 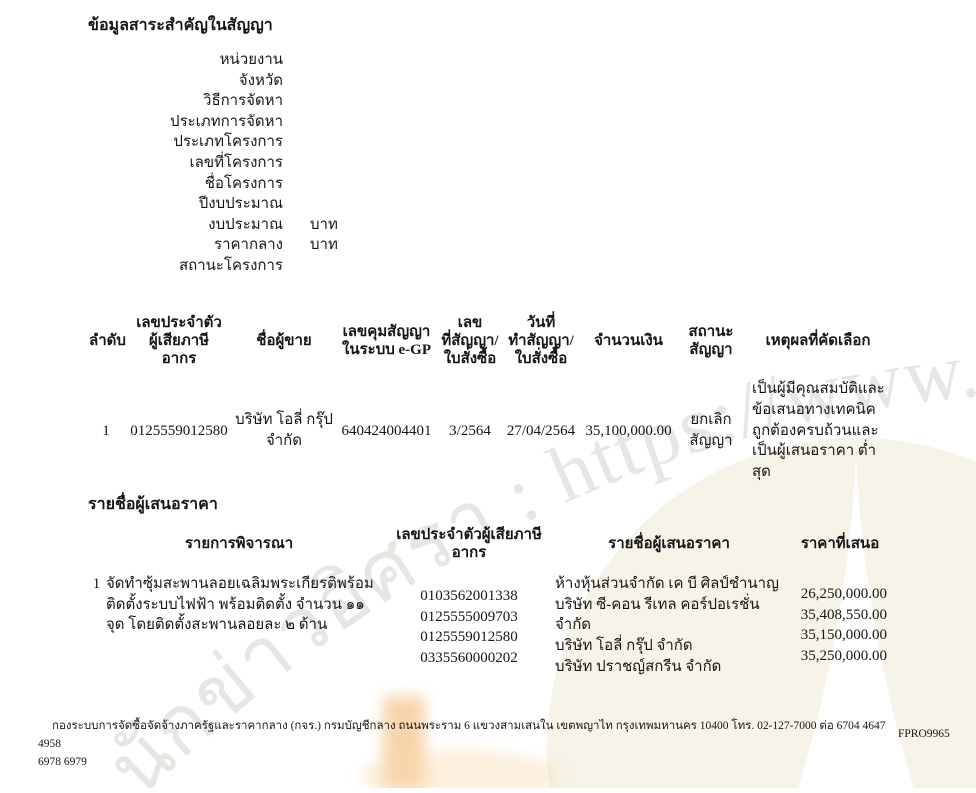 I want to click on column-header-contract-date: วันที่ ทำสัญญา/ ใบสั่งซื้อ, so click(x=541, y=341).